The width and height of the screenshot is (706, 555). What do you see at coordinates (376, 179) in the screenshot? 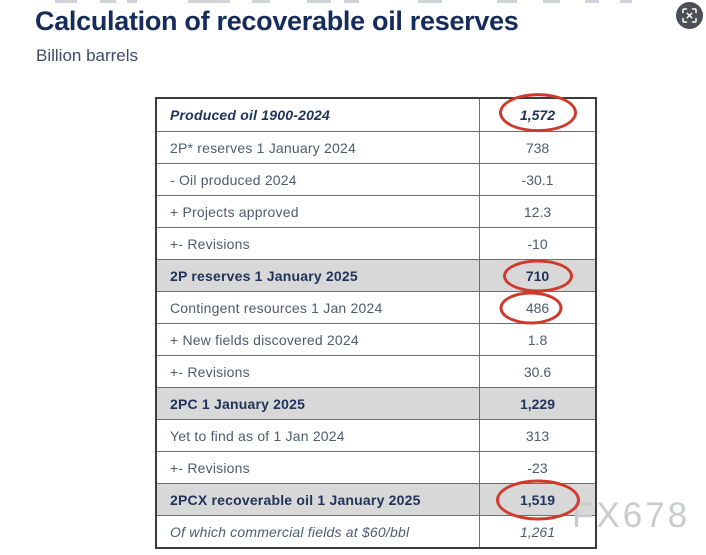
I see `table-row: - Oil produced 2024 -30.1` at bounding box center [376, 179].